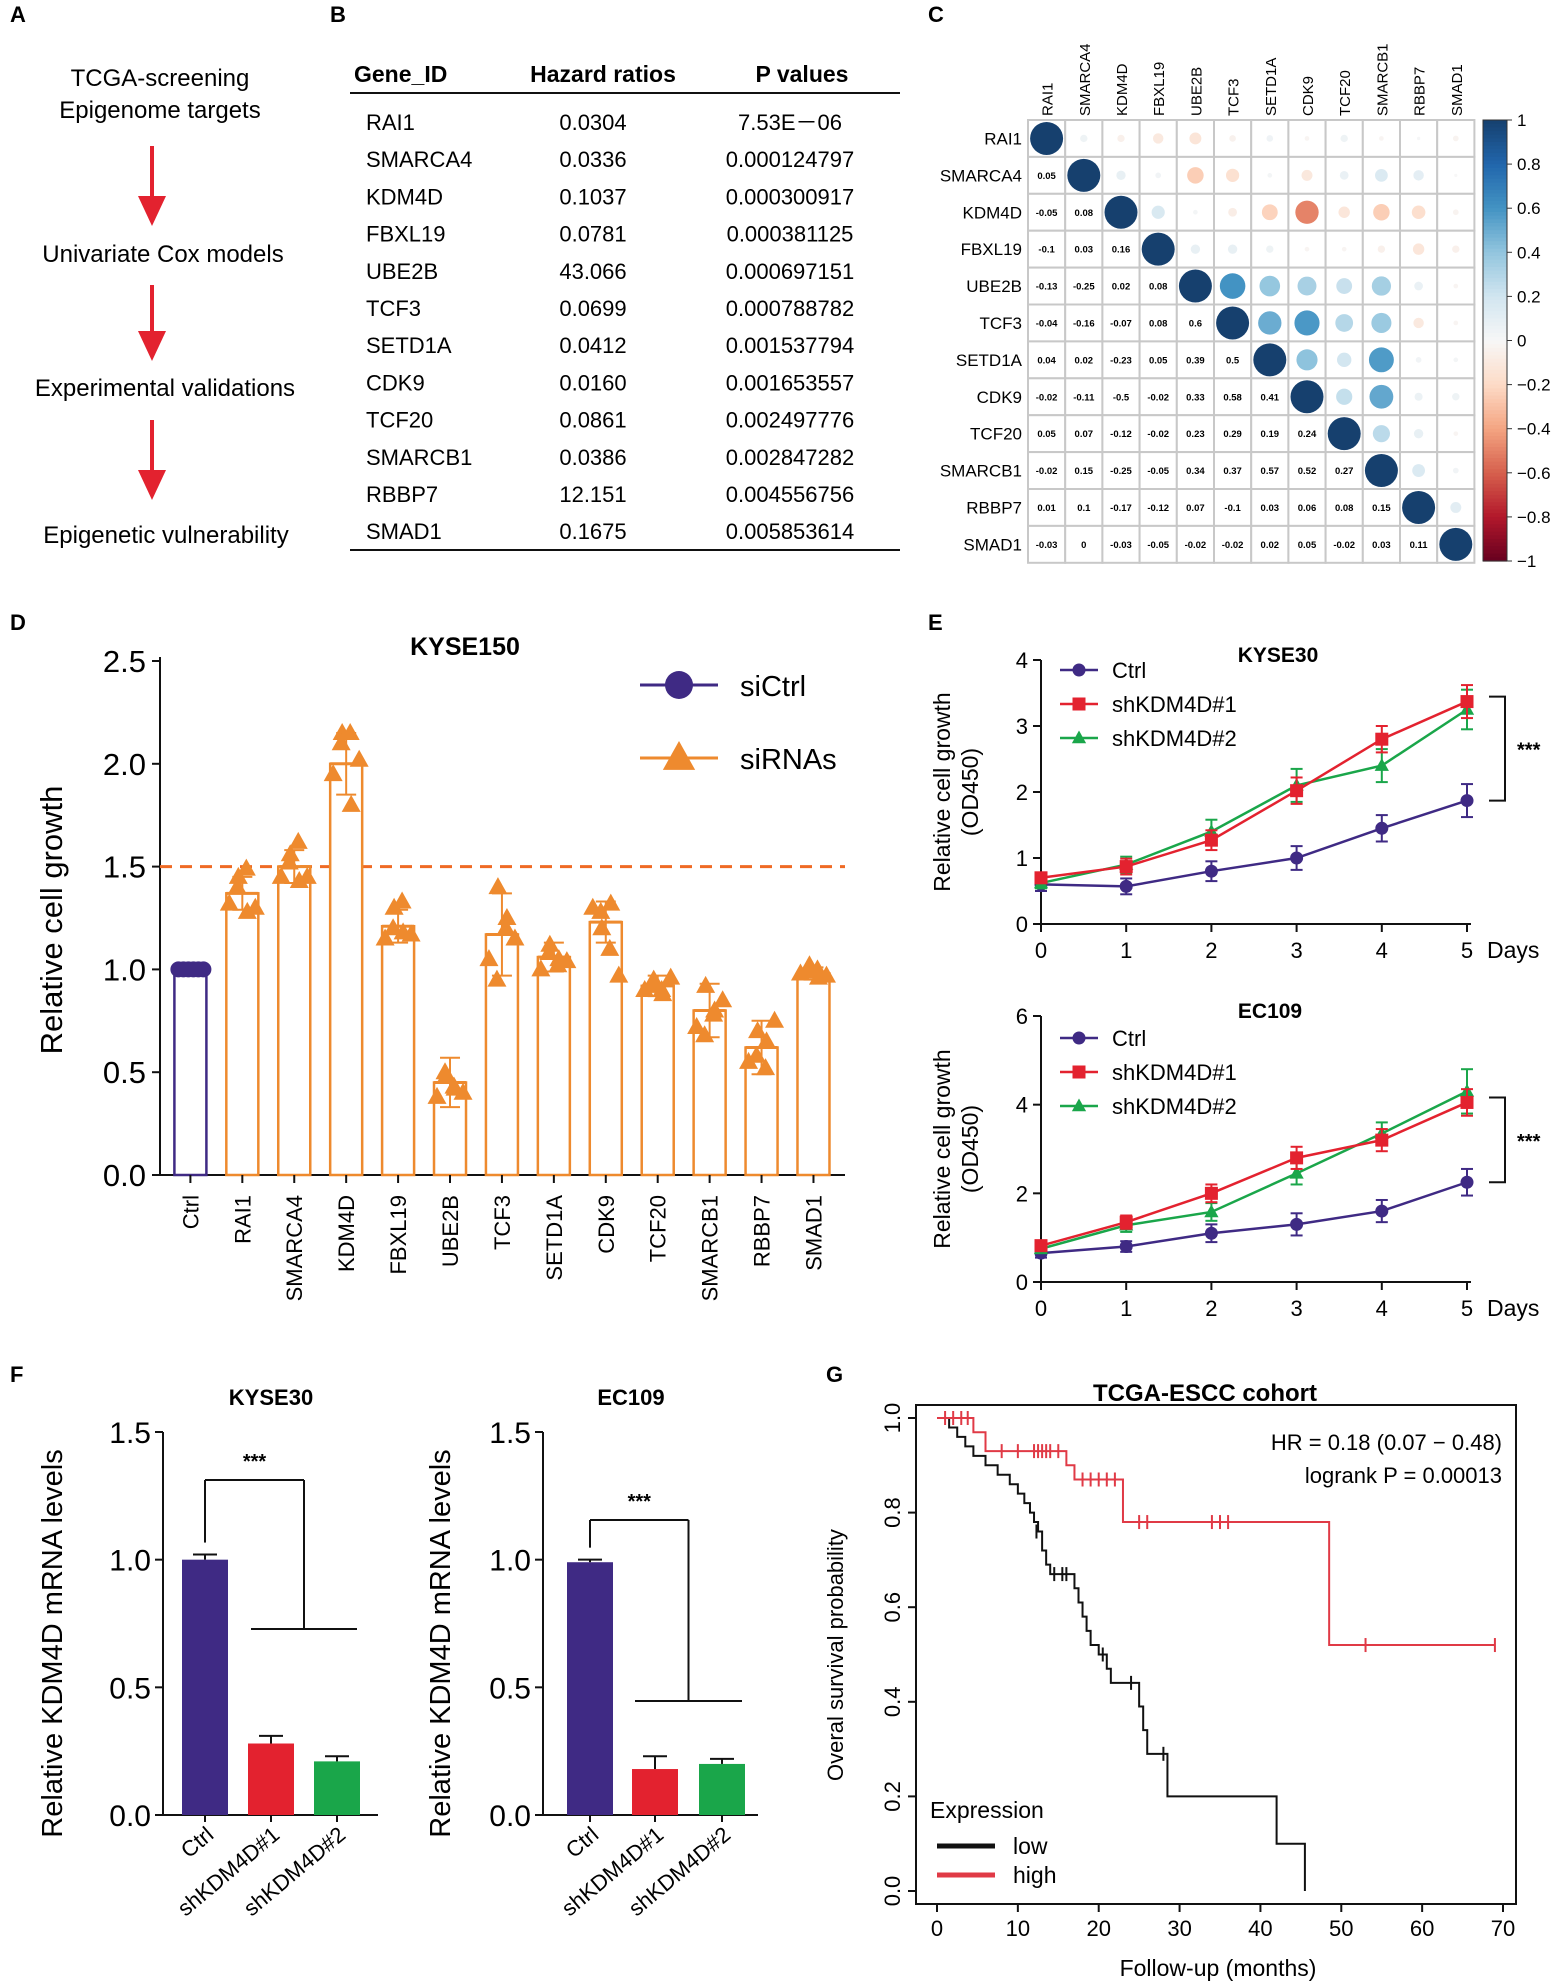 The height and width of the screenshot is (1982, 1554). I want to click on colorbar-tick-label: 0.8, so click(1529, 164).